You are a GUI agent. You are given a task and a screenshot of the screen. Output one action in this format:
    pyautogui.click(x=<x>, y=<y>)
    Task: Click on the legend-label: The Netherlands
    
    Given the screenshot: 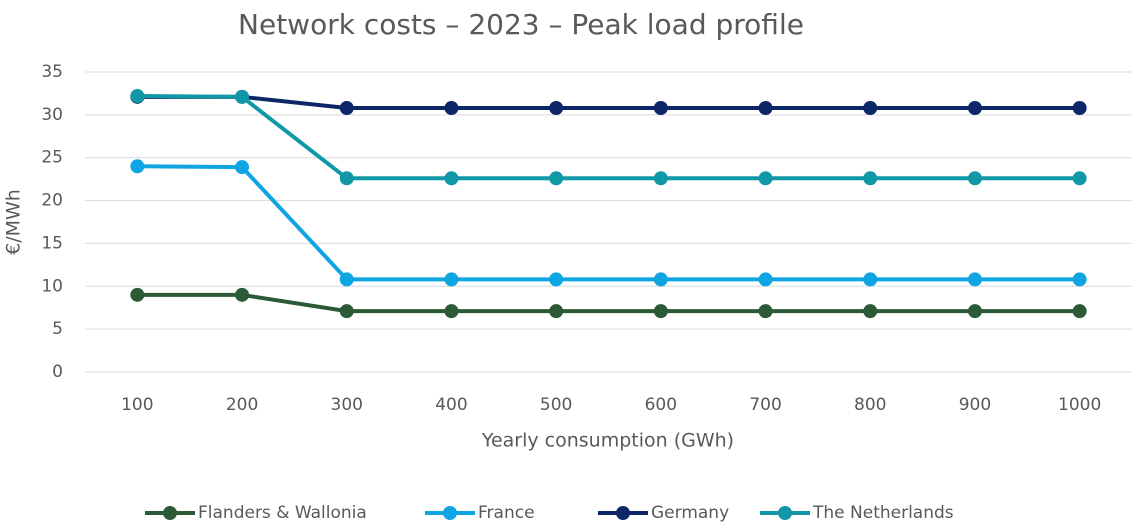 What is the action you would take?
    pyautogui.click(x=883, y=513)
    